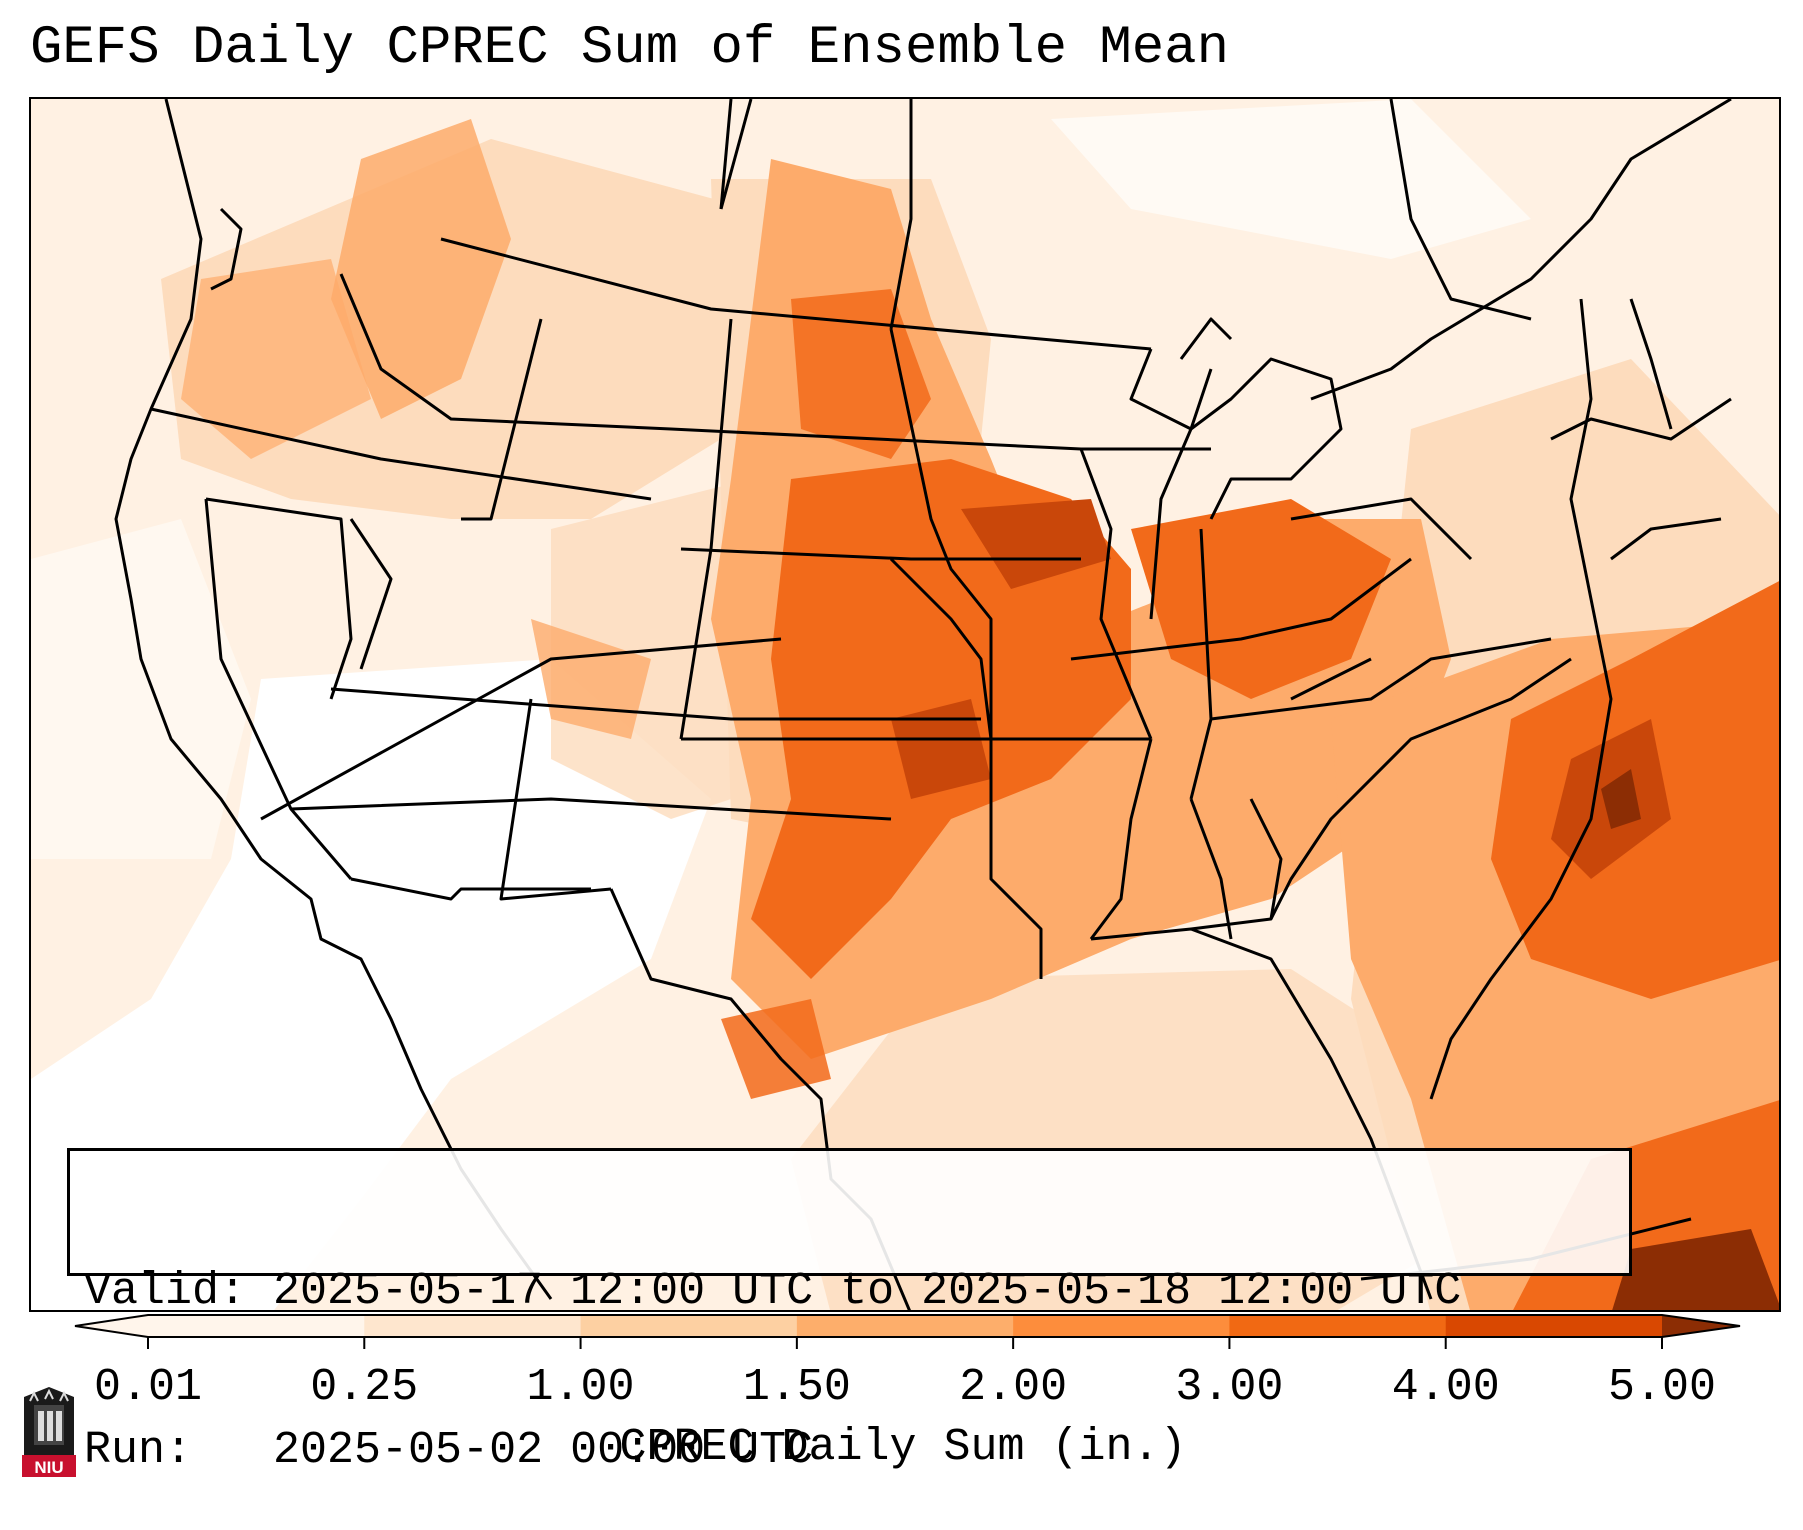 The width and height of the screenshot is (1803, 1530). I want to click on colorbar-tick-label: 1.50, so click(796, 1387).